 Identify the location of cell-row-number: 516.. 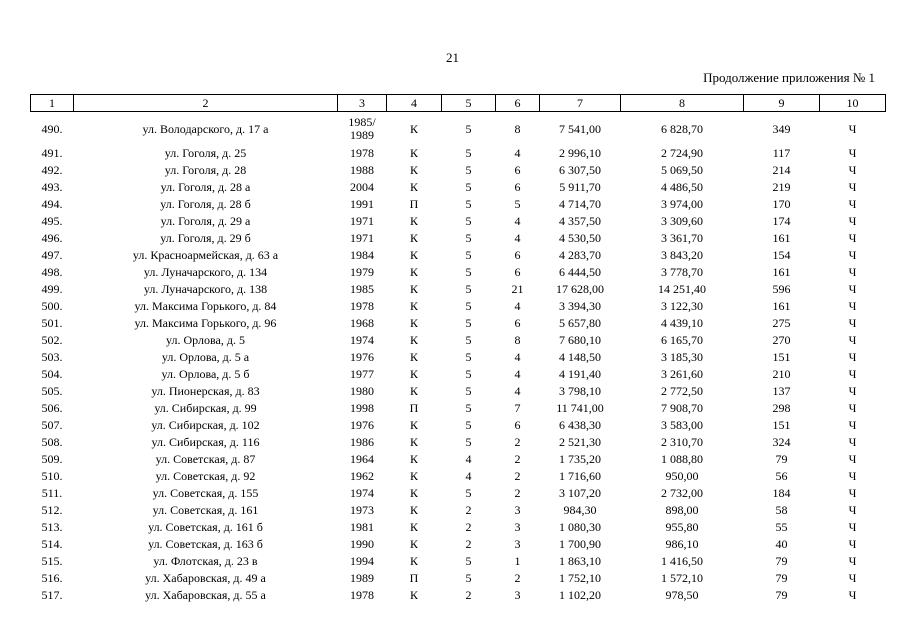
(52, 578).